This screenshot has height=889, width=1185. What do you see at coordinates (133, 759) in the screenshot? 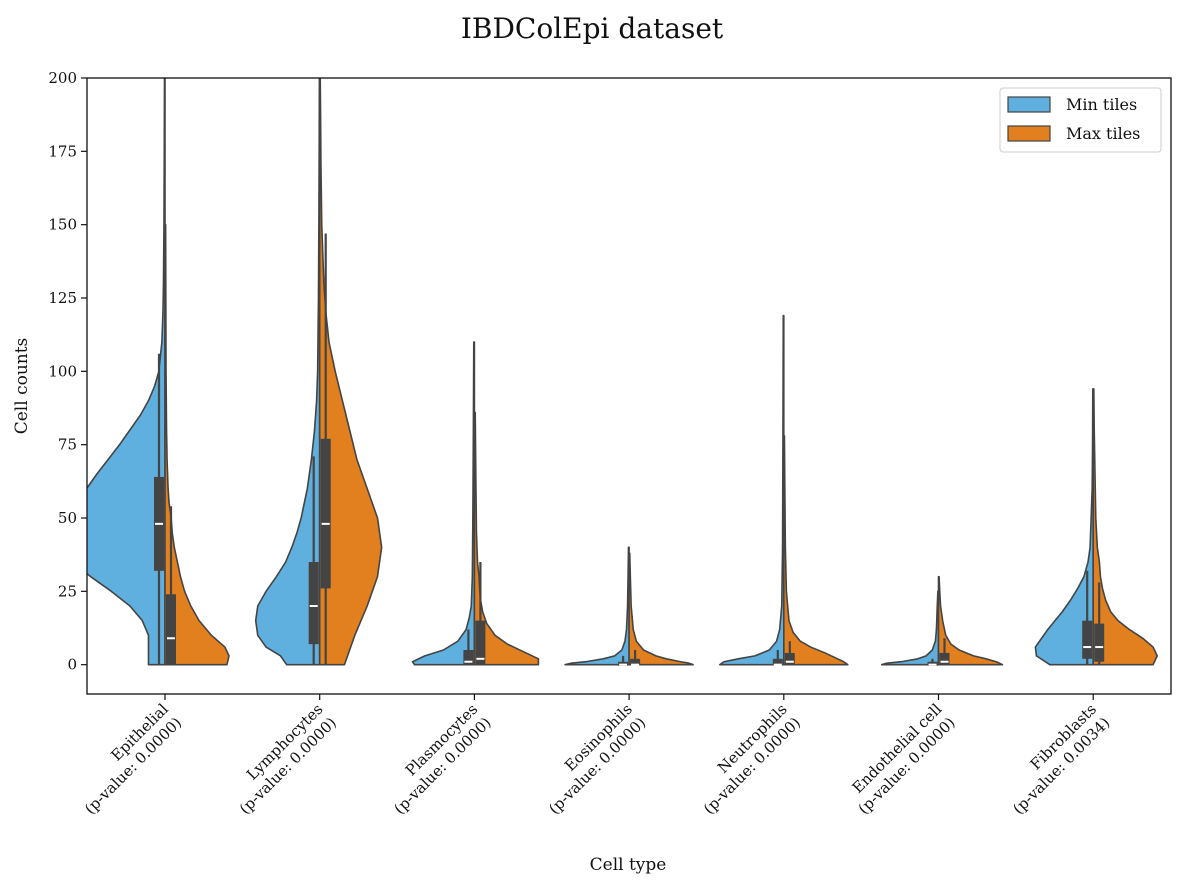
I see `x-tick-label-0: Epithelial(p-value: 0.0000)` at bounding box center [133, 759].